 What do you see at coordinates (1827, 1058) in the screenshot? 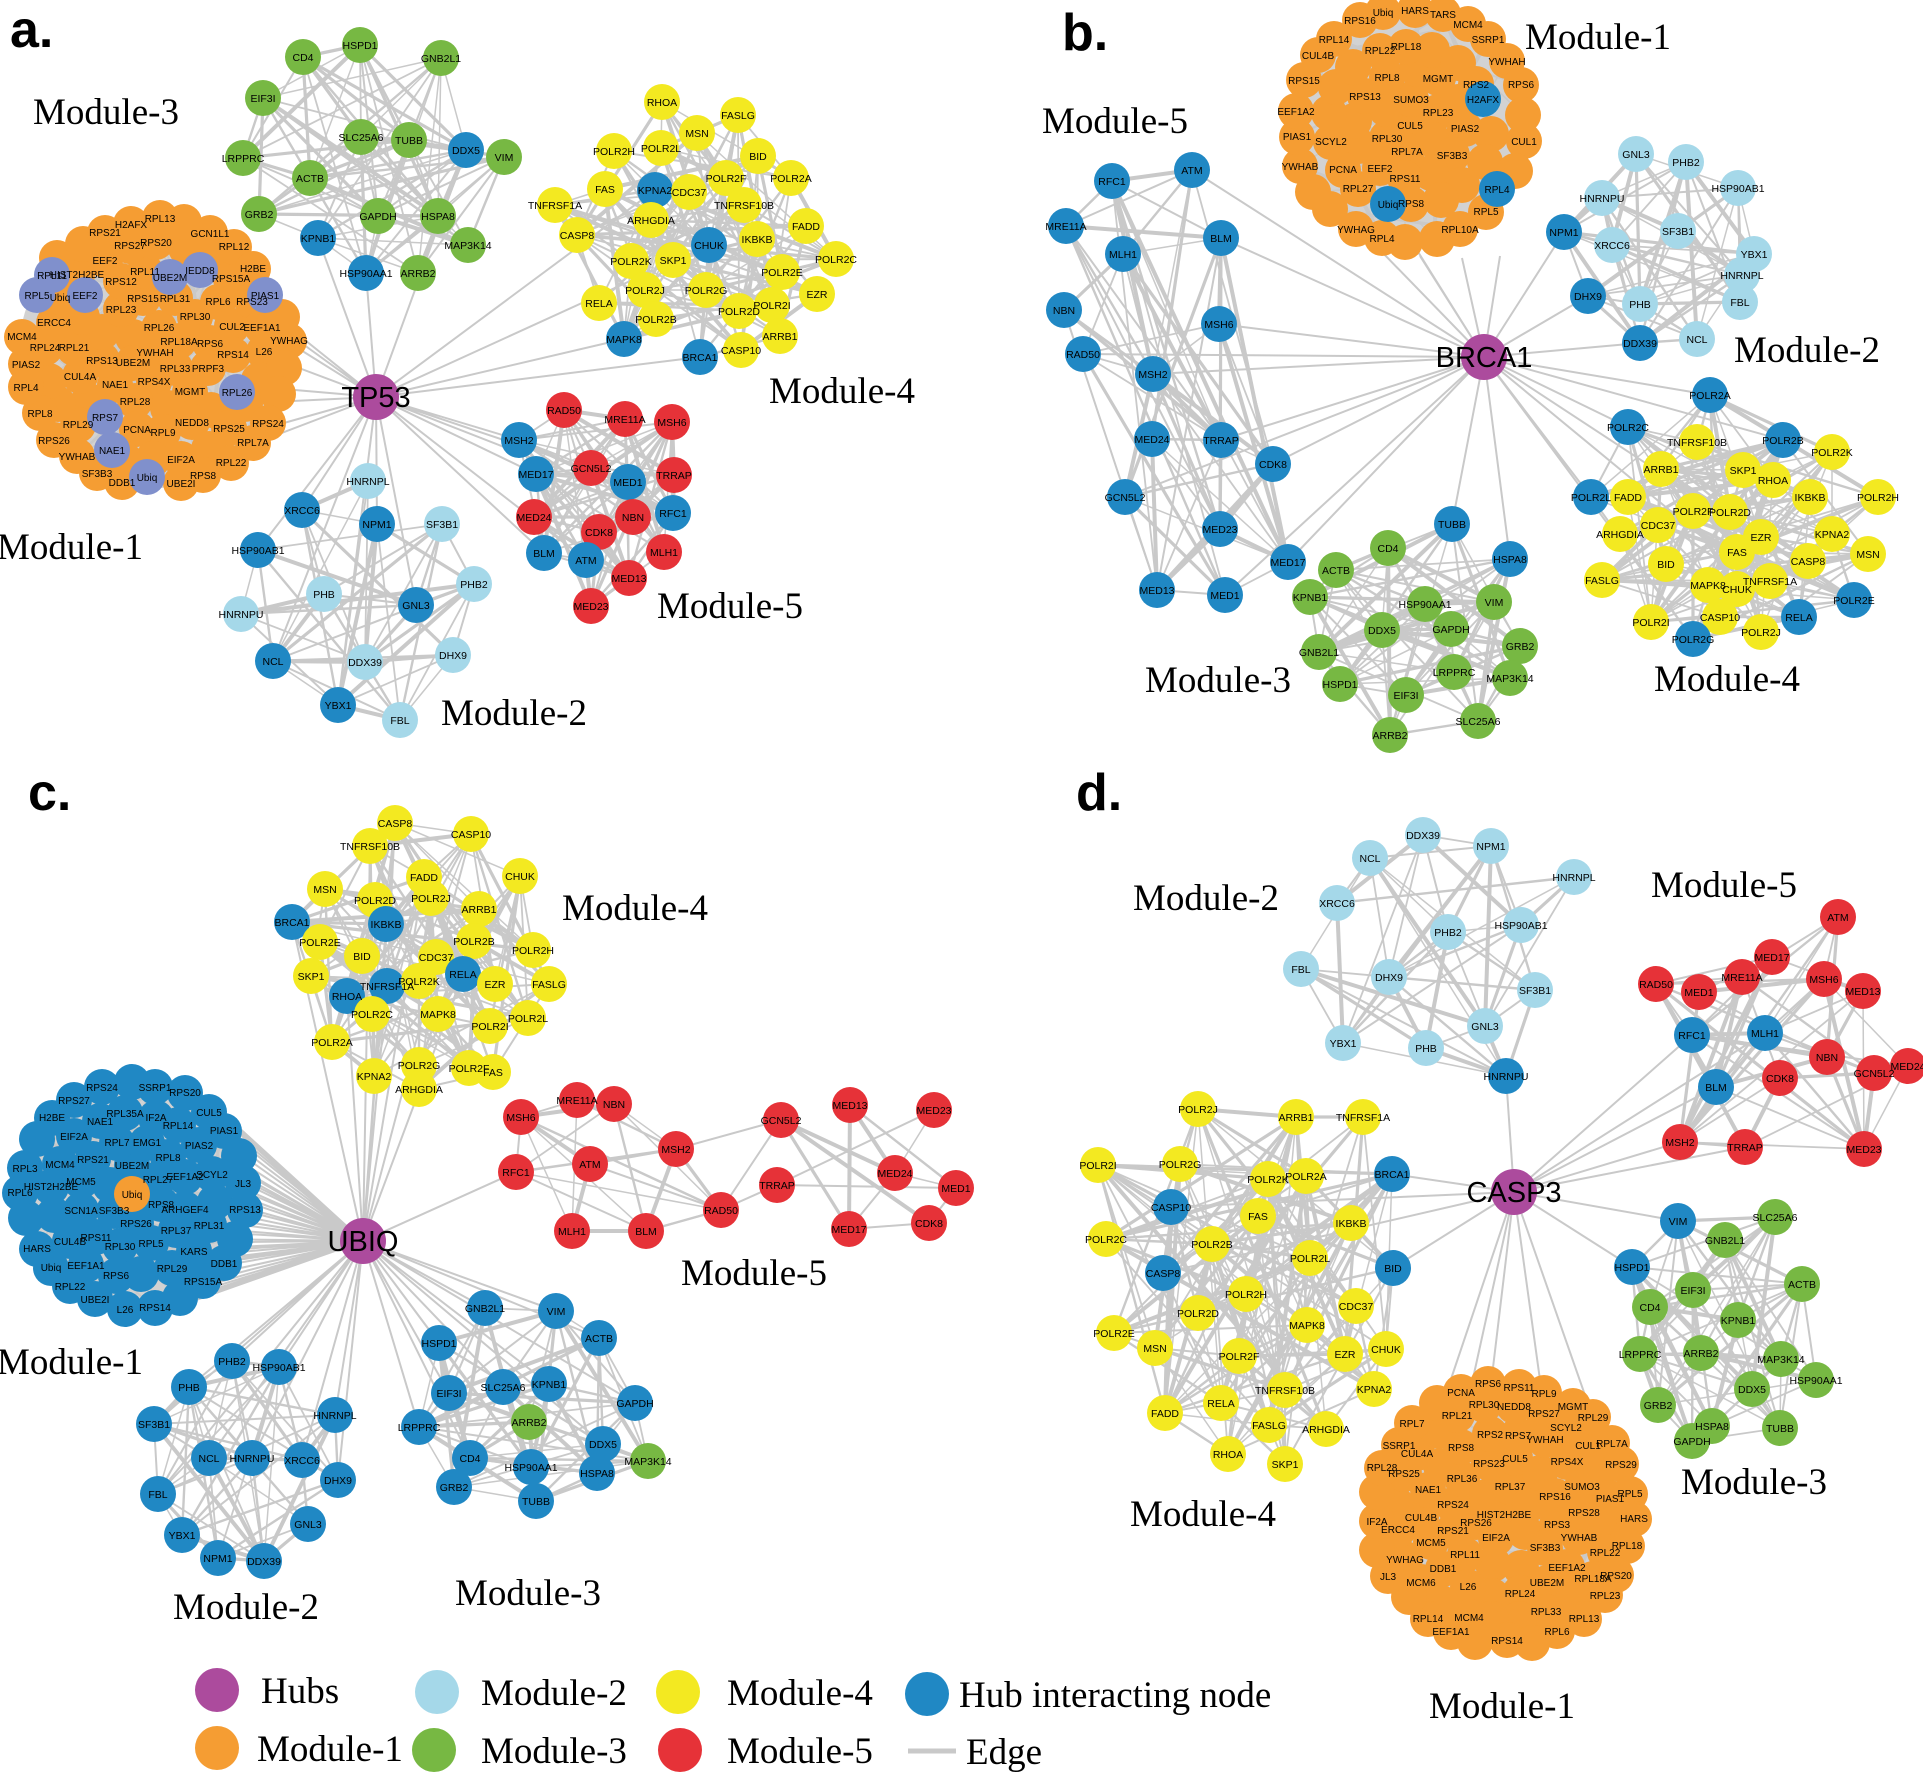
I see `svg-text: NBN` at bounding box center [1827, 1058].